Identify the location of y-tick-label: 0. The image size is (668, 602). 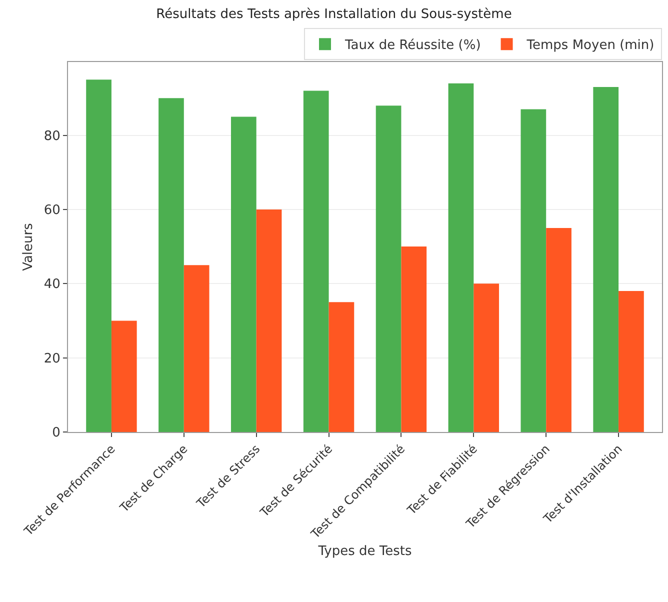
(56, 433).